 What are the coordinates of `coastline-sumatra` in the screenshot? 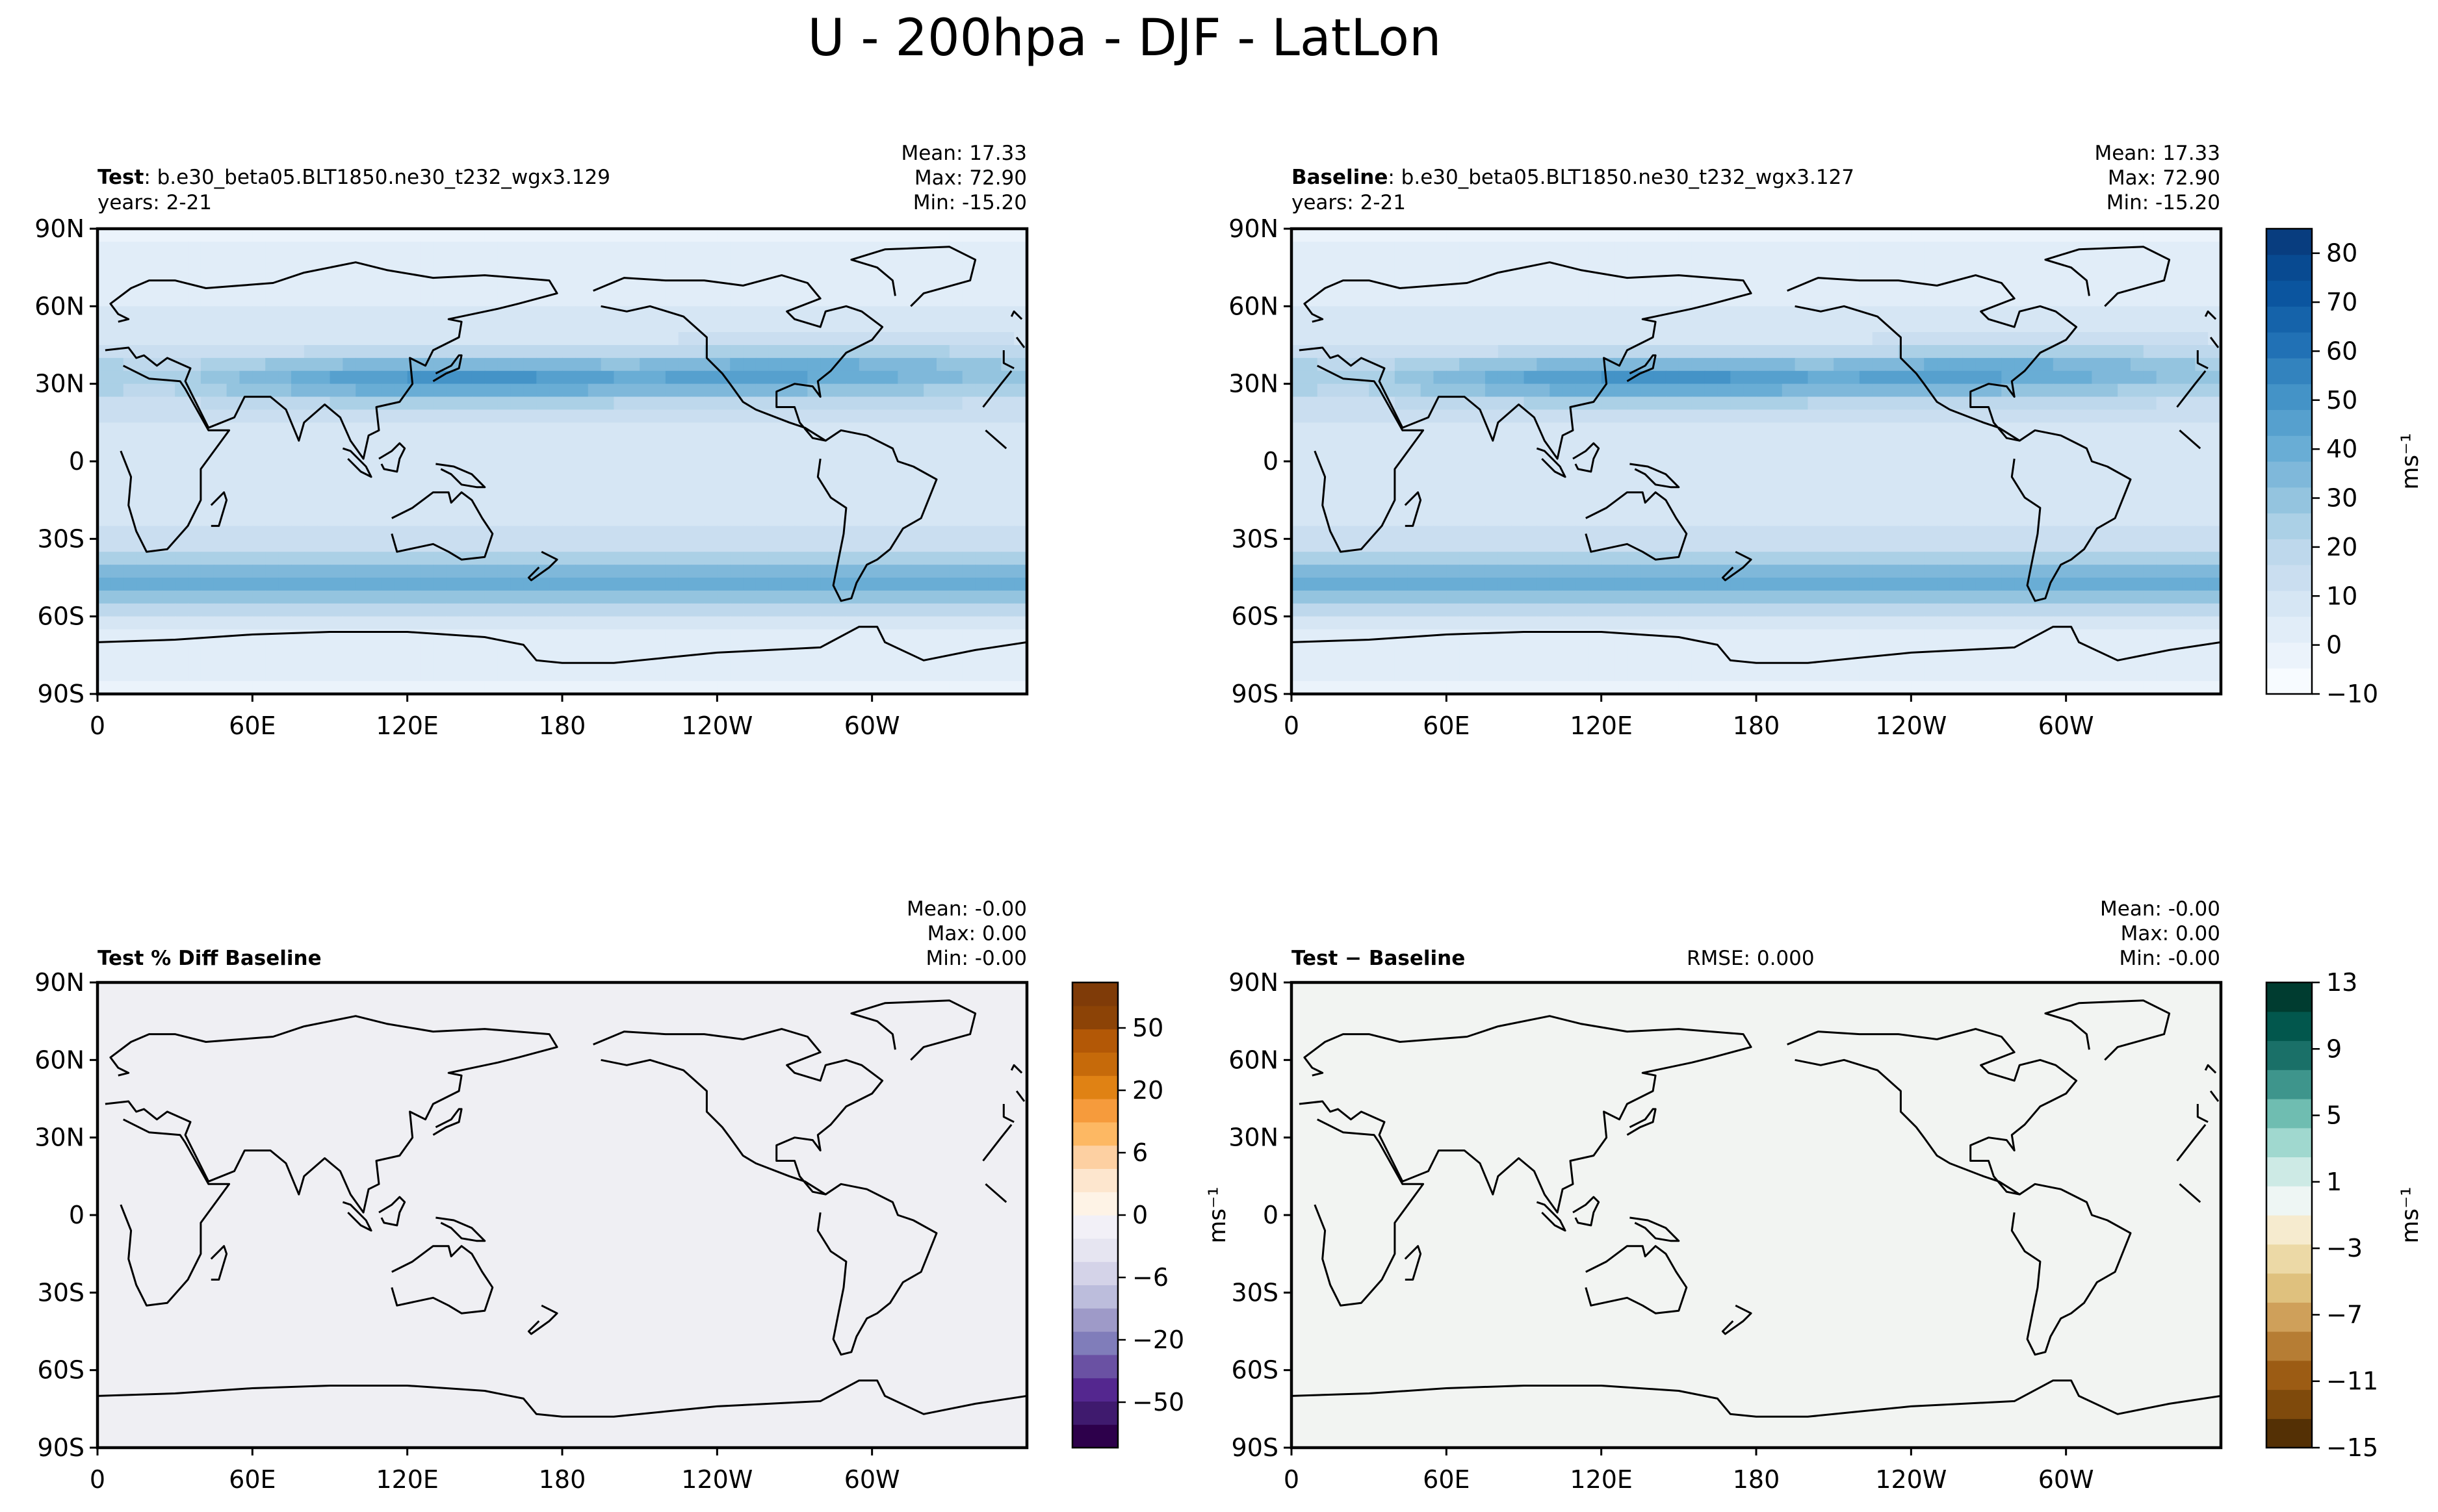 It's located at (357, 462).